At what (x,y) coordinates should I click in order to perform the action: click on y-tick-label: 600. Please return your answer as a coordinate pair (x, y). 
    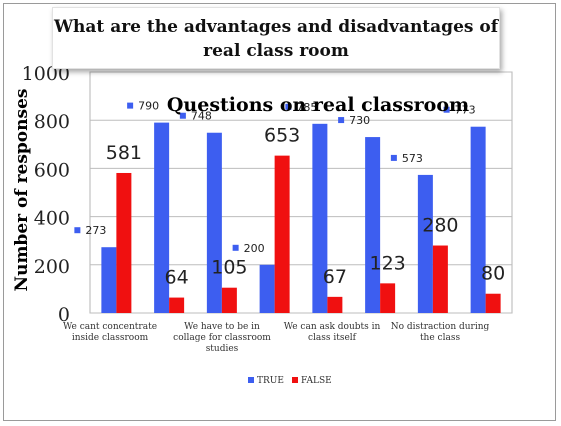
    Looking at the image, I should click on (52, 170).